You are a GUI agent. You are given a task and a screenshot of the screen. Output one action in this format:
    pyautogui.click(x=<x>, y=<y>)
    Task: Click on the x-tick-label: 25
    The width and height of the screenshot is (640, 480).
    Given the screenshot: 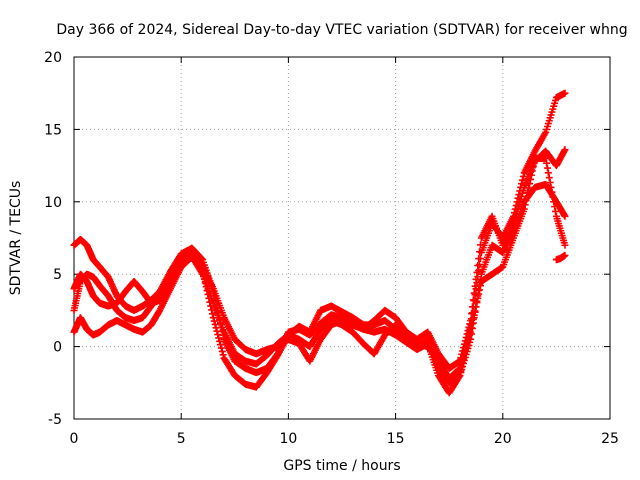 What is the action you would take?
    pyautogui.click(x=610, y=439)
    